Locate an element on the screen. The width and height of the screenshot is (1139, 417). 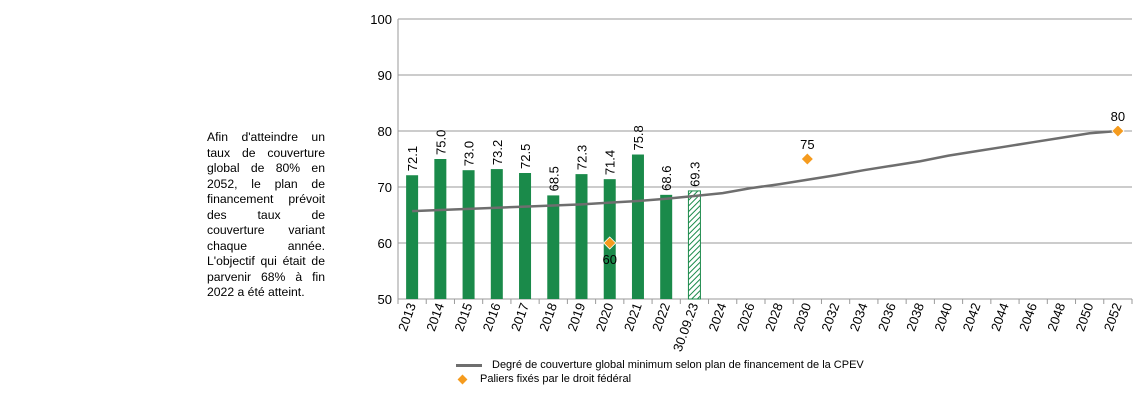
bar-value-label: 68.5 is located at coordinates (553, 178).